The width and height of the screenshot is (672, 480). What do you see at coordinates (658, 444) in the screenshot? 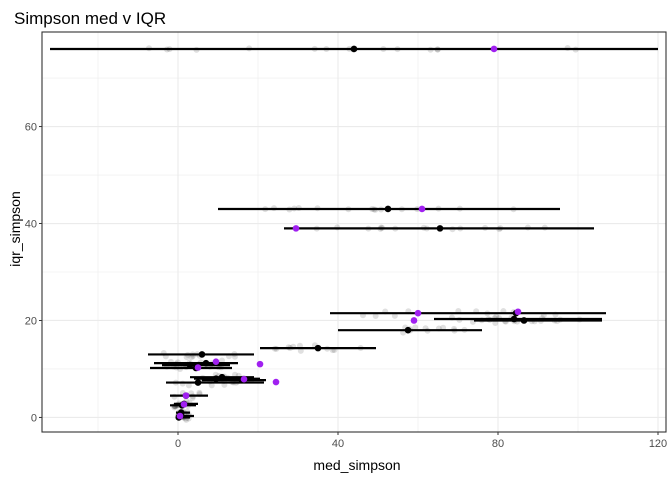
I see `x-tick-label: 120` at bounding box center [658, 444].